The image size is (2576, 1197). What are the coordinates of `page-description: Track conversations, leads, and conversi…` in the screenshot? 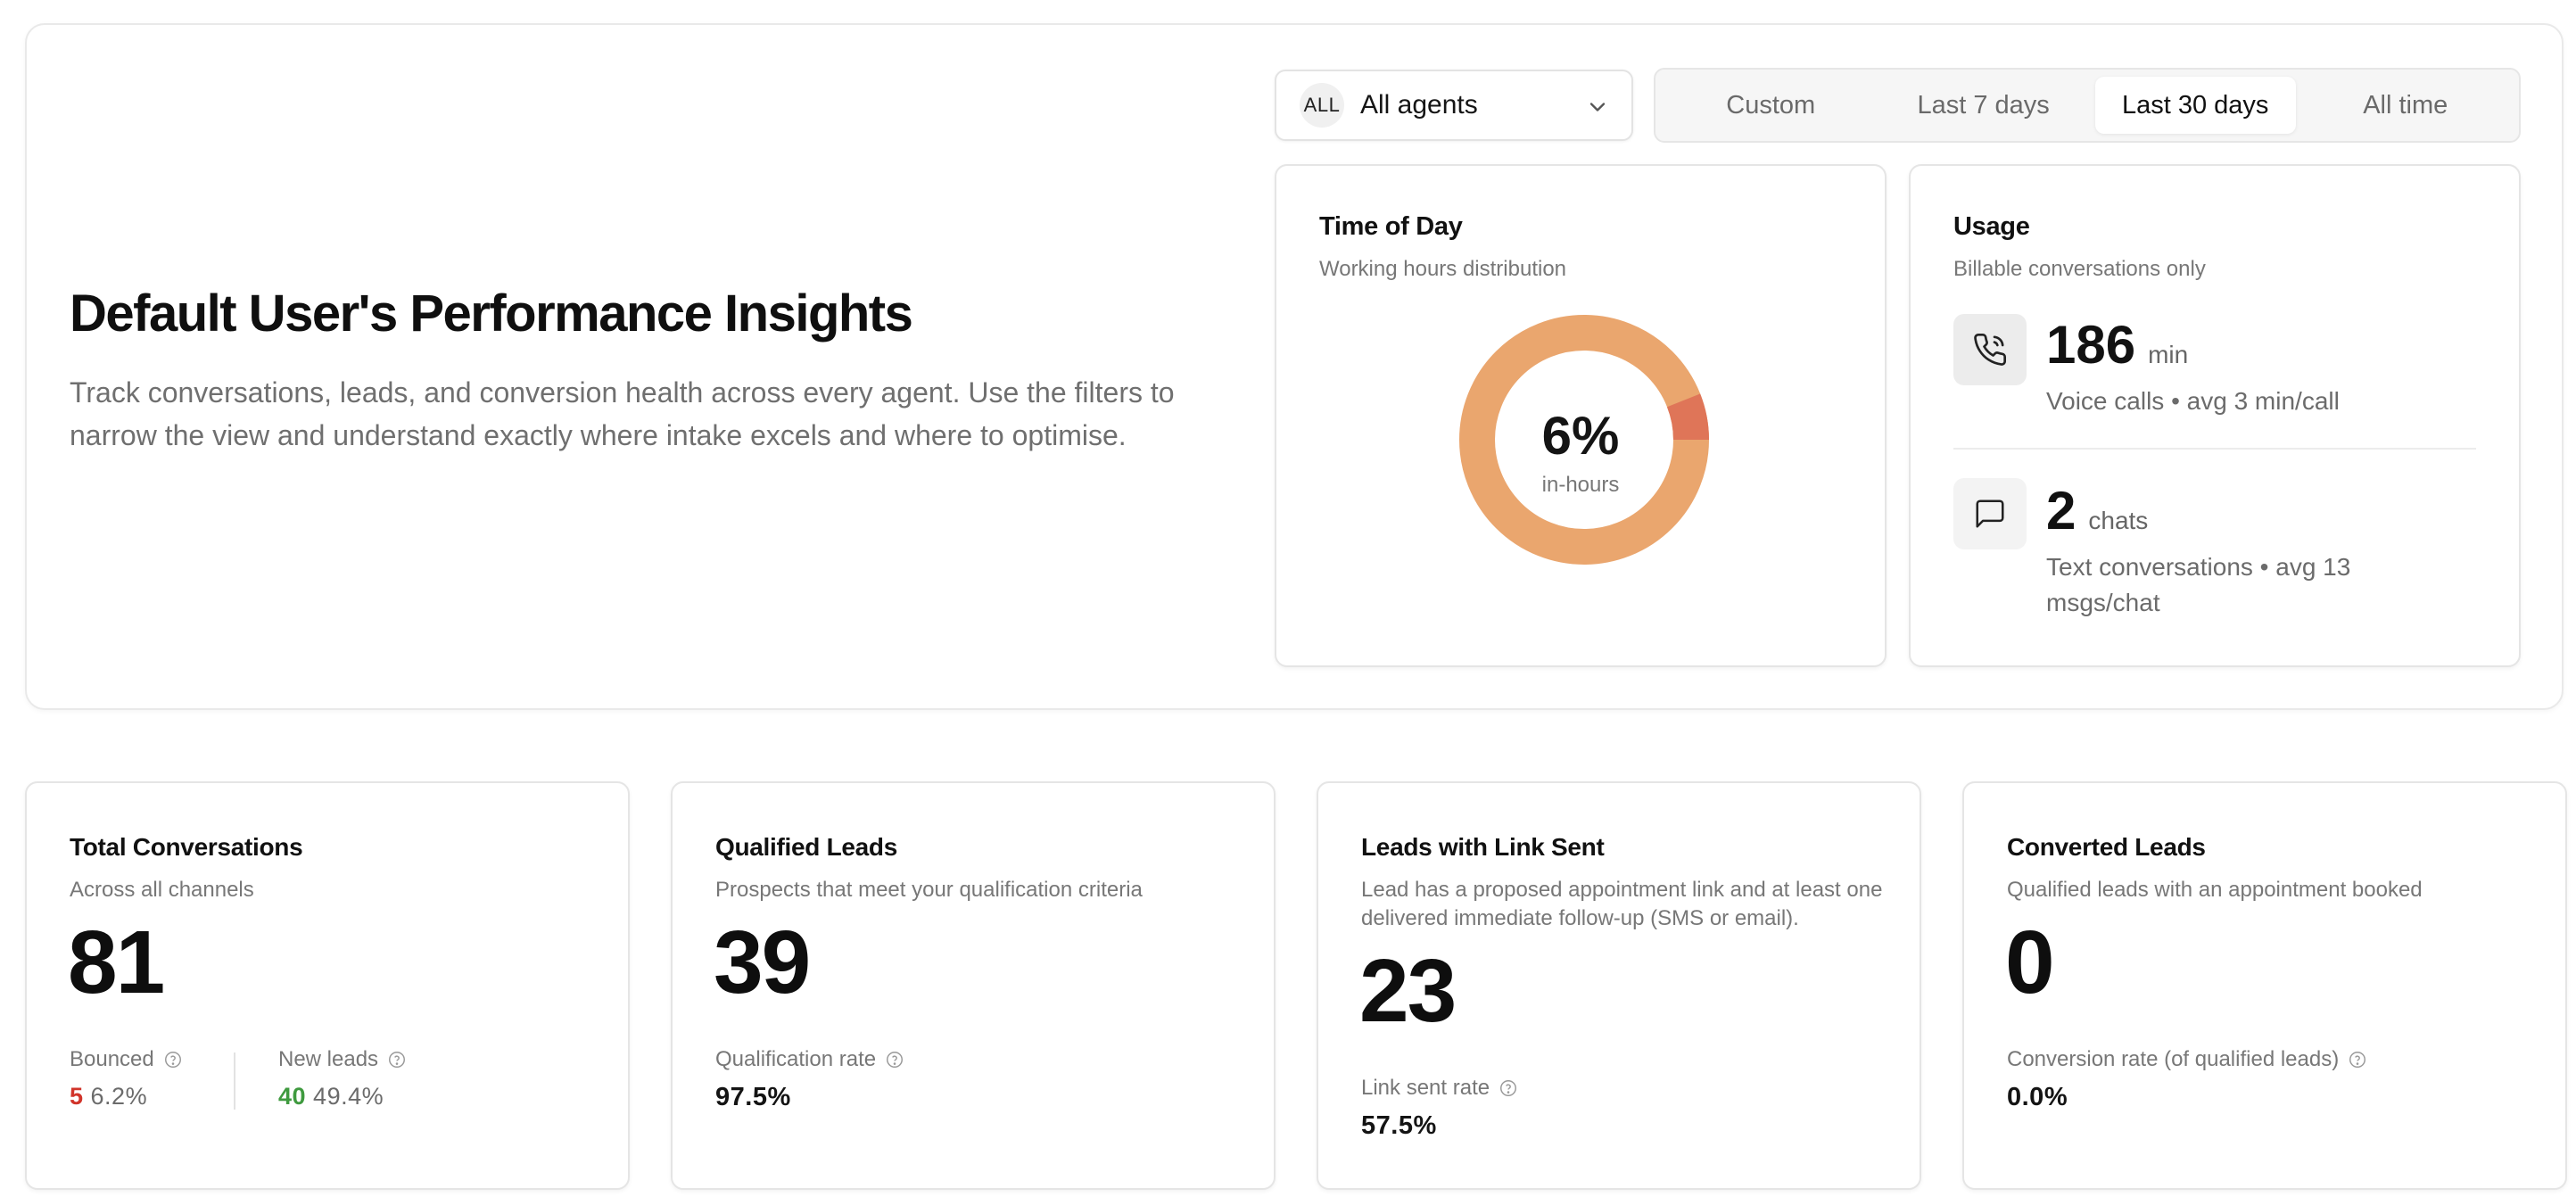 It's located at (623, 413).